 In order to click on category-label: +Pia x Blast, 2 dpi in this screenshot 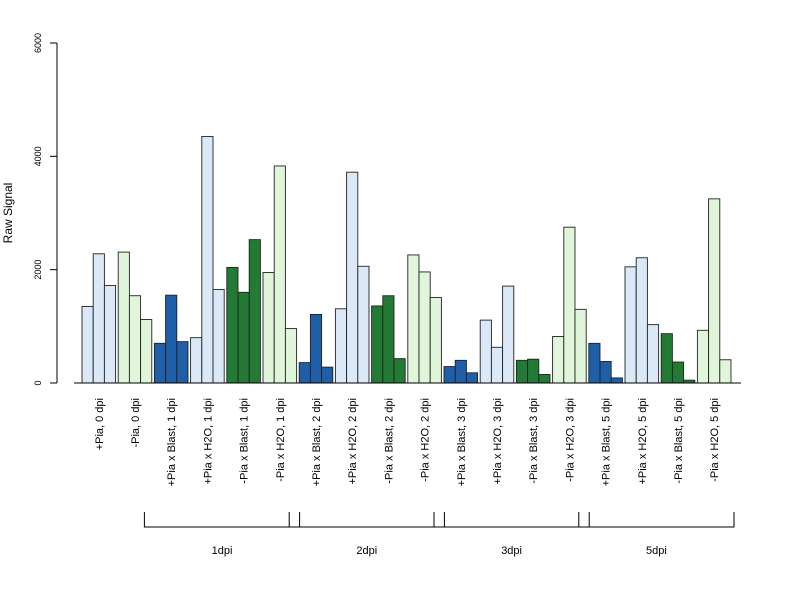, I will do `click(317, 442)`.